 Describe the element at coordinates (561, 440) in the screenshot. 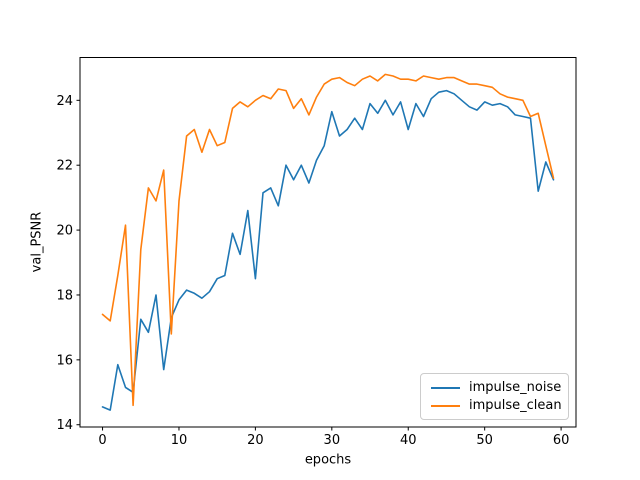

I see `x-tick-label: 60` at that location.